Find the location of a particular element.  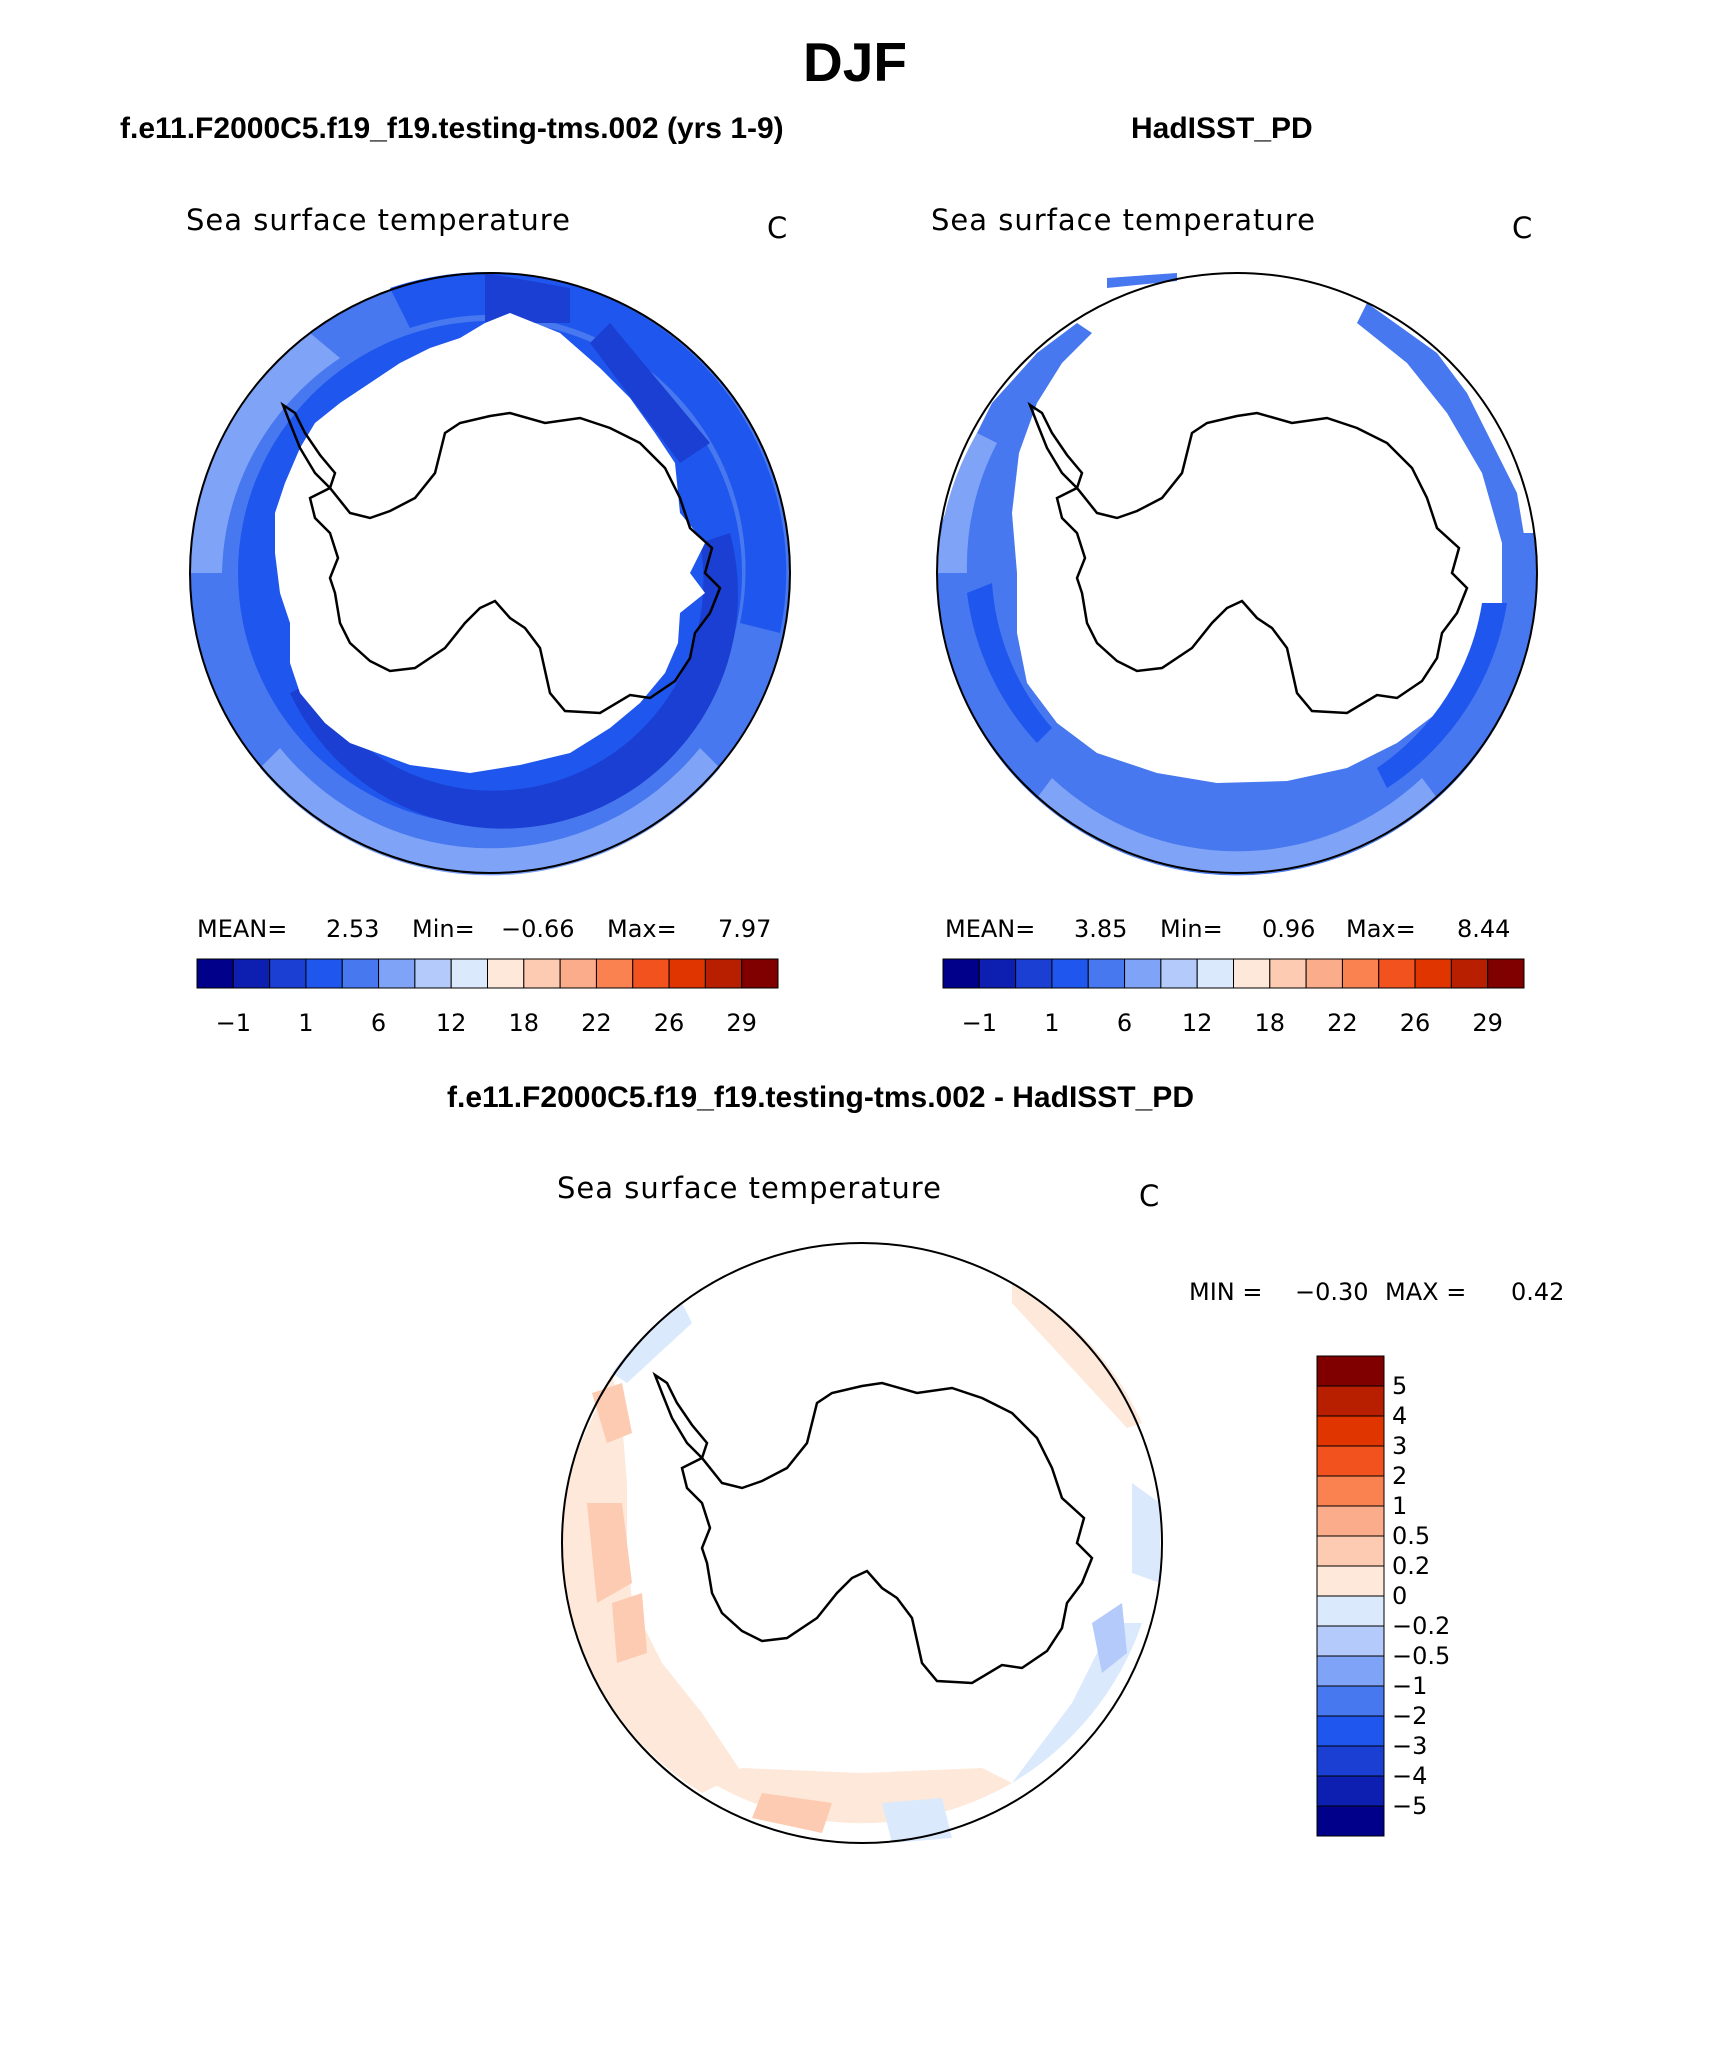

panel-2-max-value: 8.44 is located at coordinates (1484, 929).